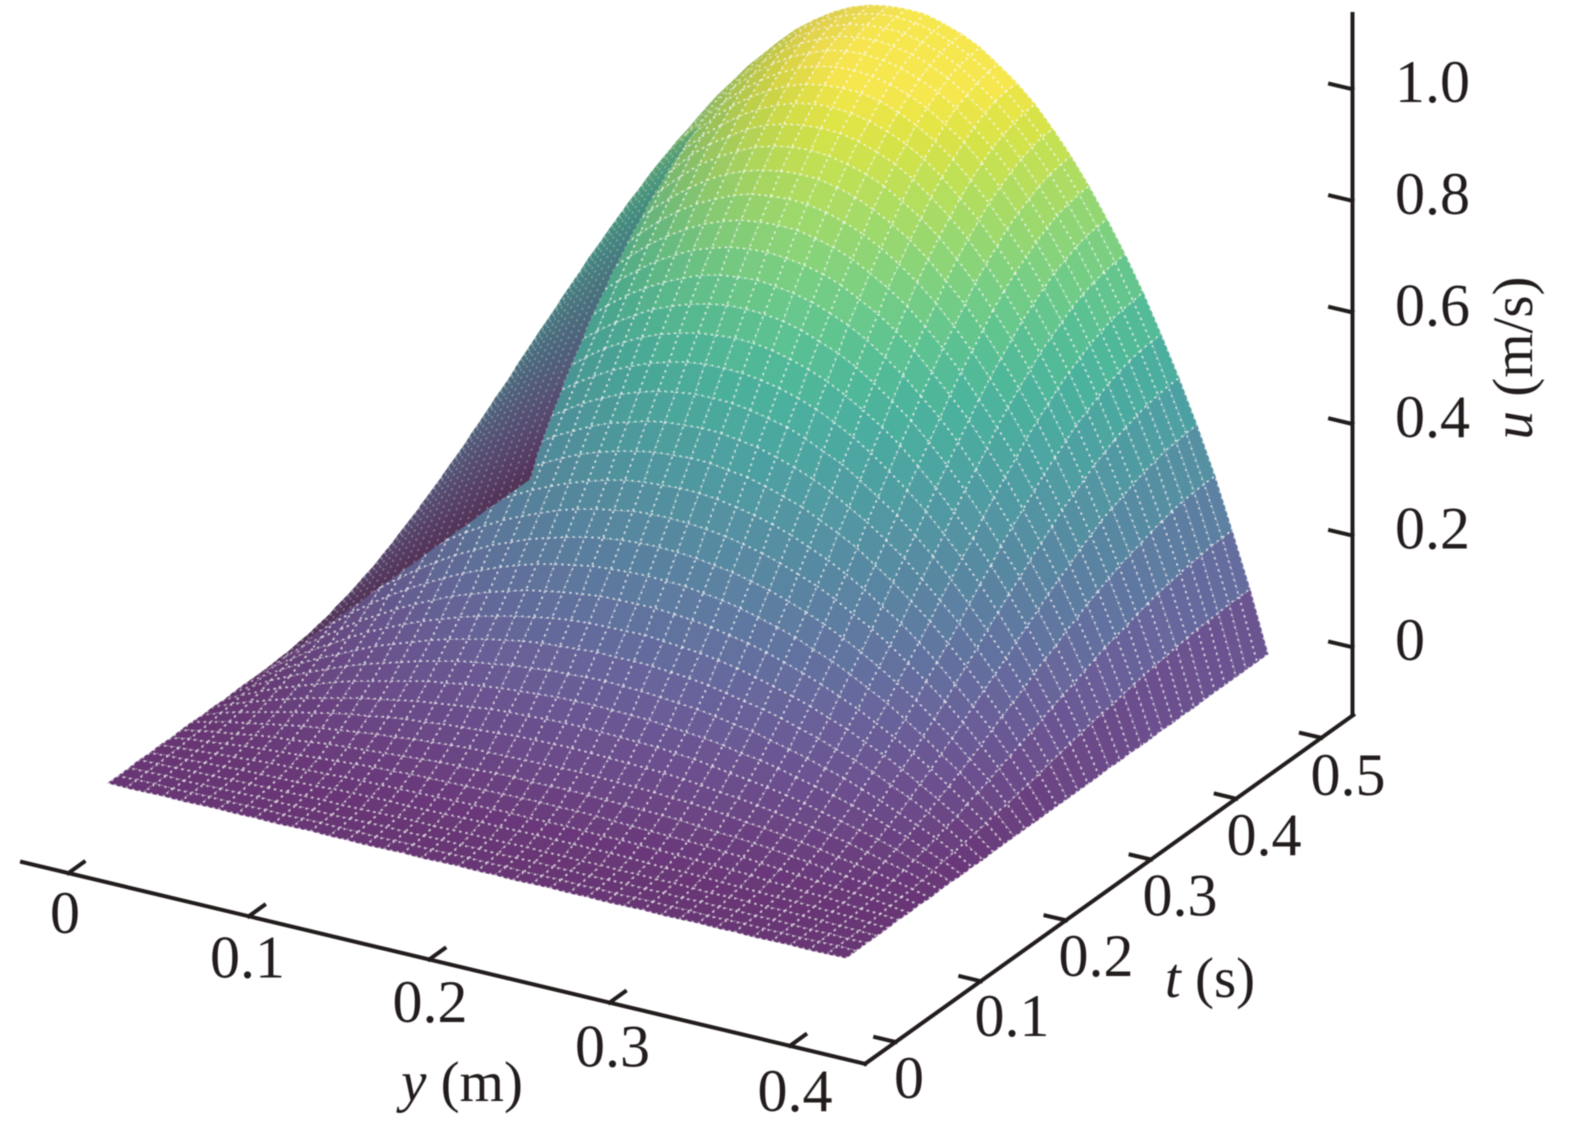 The height and width of the screenshot is (1130, 1575). What do you see at coordinates (1432, 305) in the screenshot?
I see `svg-text: 0.6` at bounding box center [1432, 305].